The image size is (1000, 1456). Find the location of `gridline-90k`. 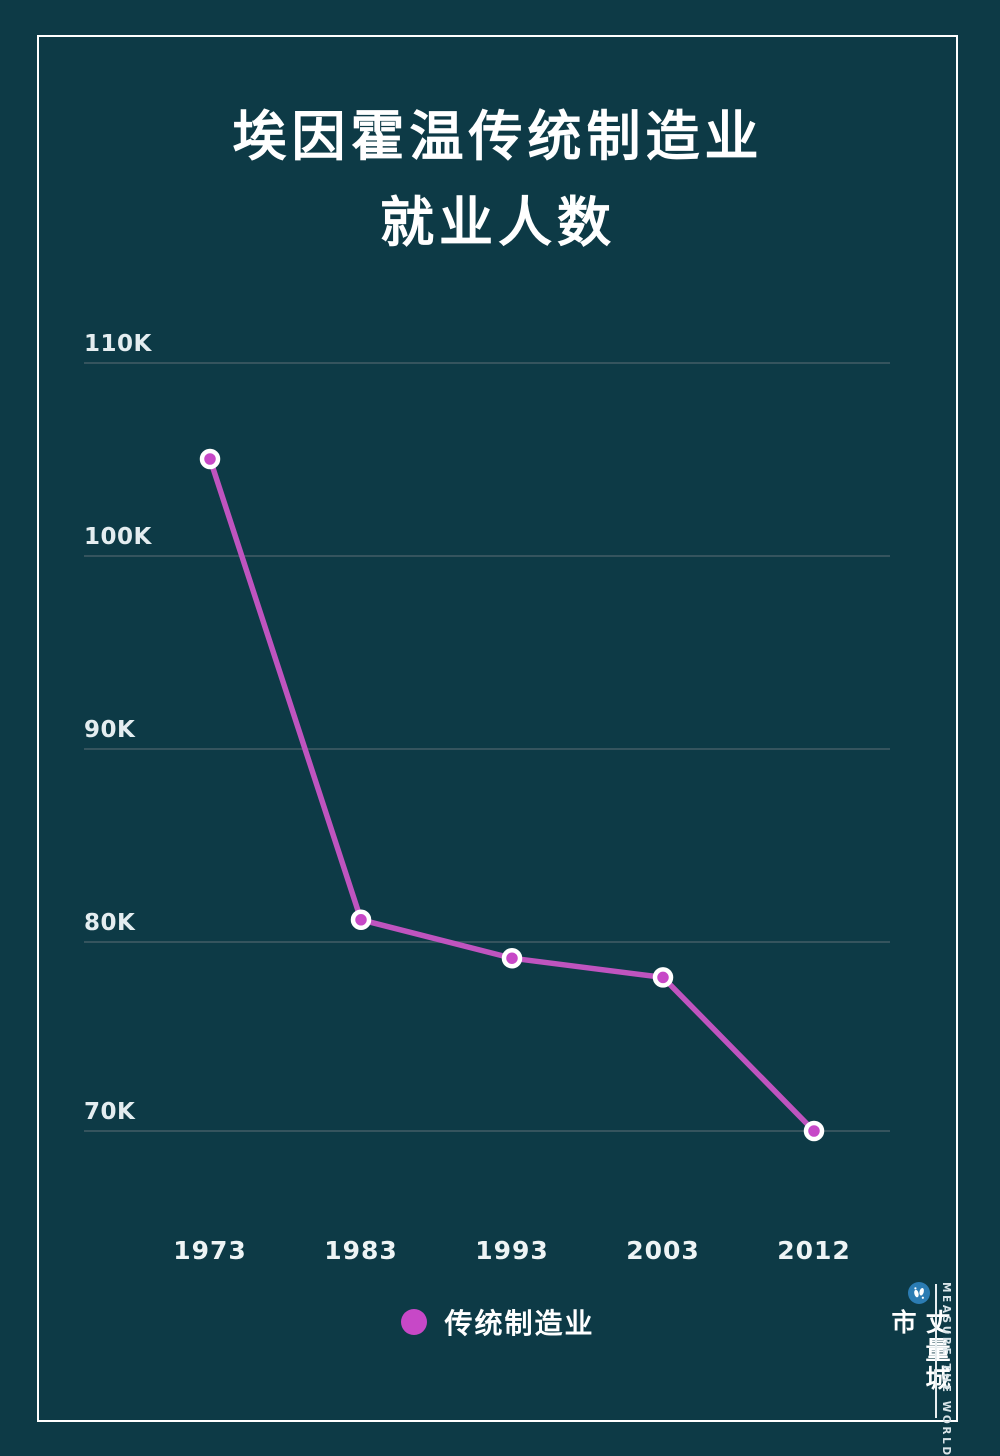

gridline-90k is located at coordinates (487, 749).